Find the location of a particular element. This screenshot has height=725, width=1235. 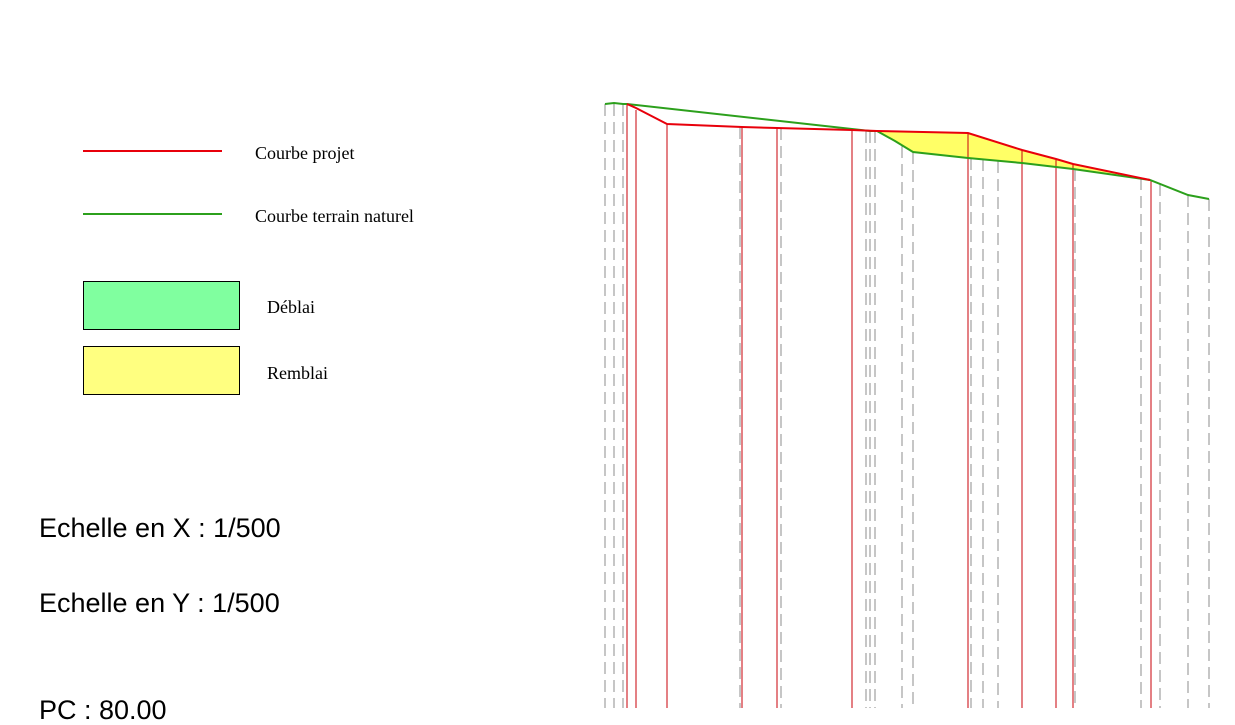

legend-deblai-swatch is located at coordinates (161, 305).